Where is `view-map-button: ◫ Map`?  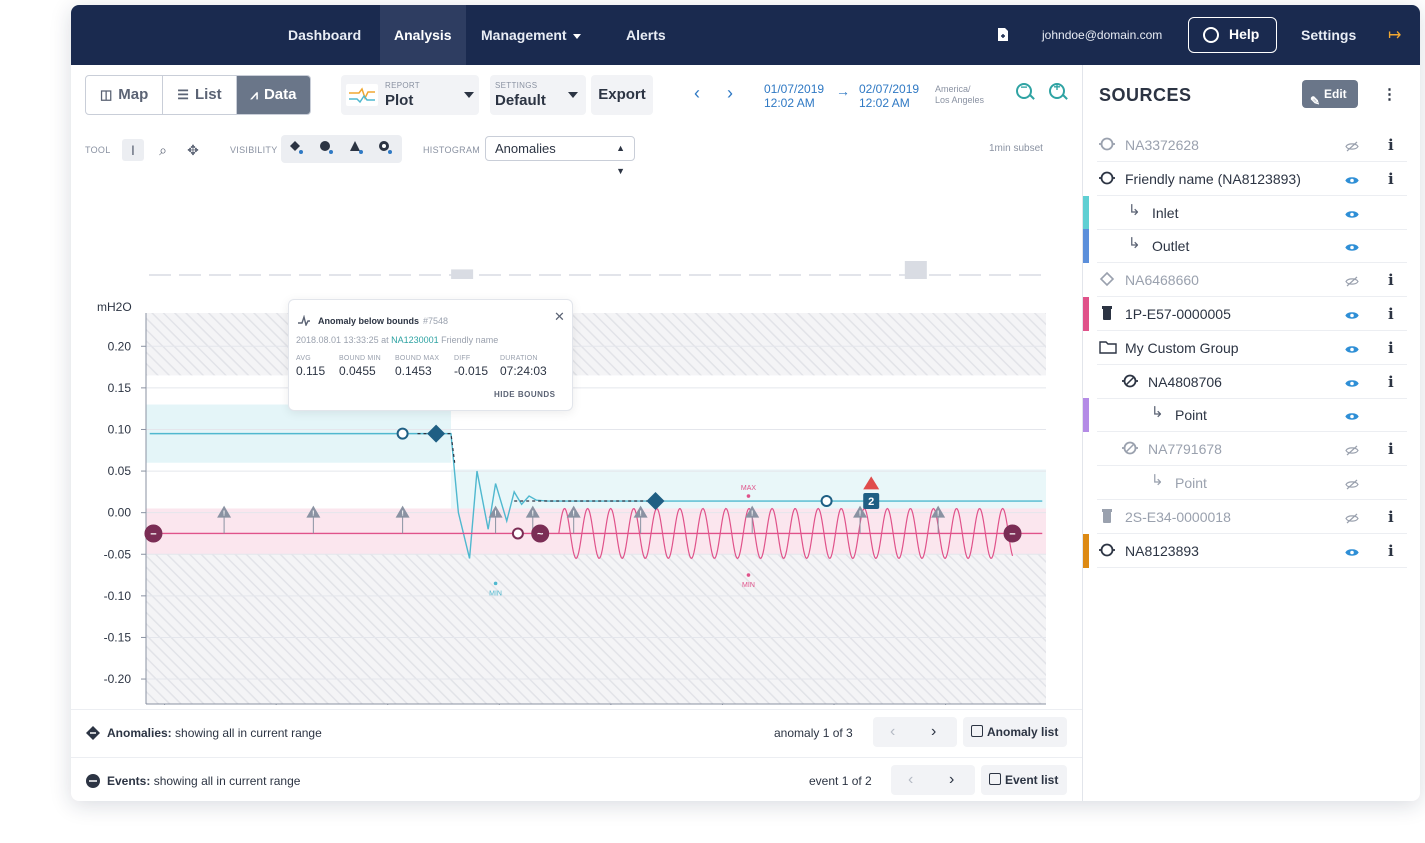
view-map-button: ◫ Map is located at coordinates (125, 95).